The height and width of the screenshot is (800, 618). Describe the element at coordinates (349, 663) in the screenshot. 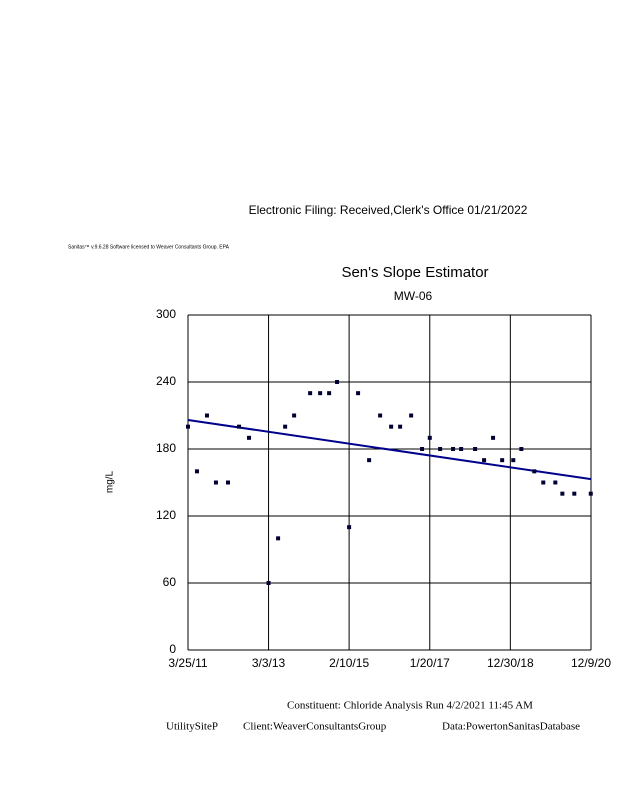

I see `x-tick-label: 2/10/15` at that location.